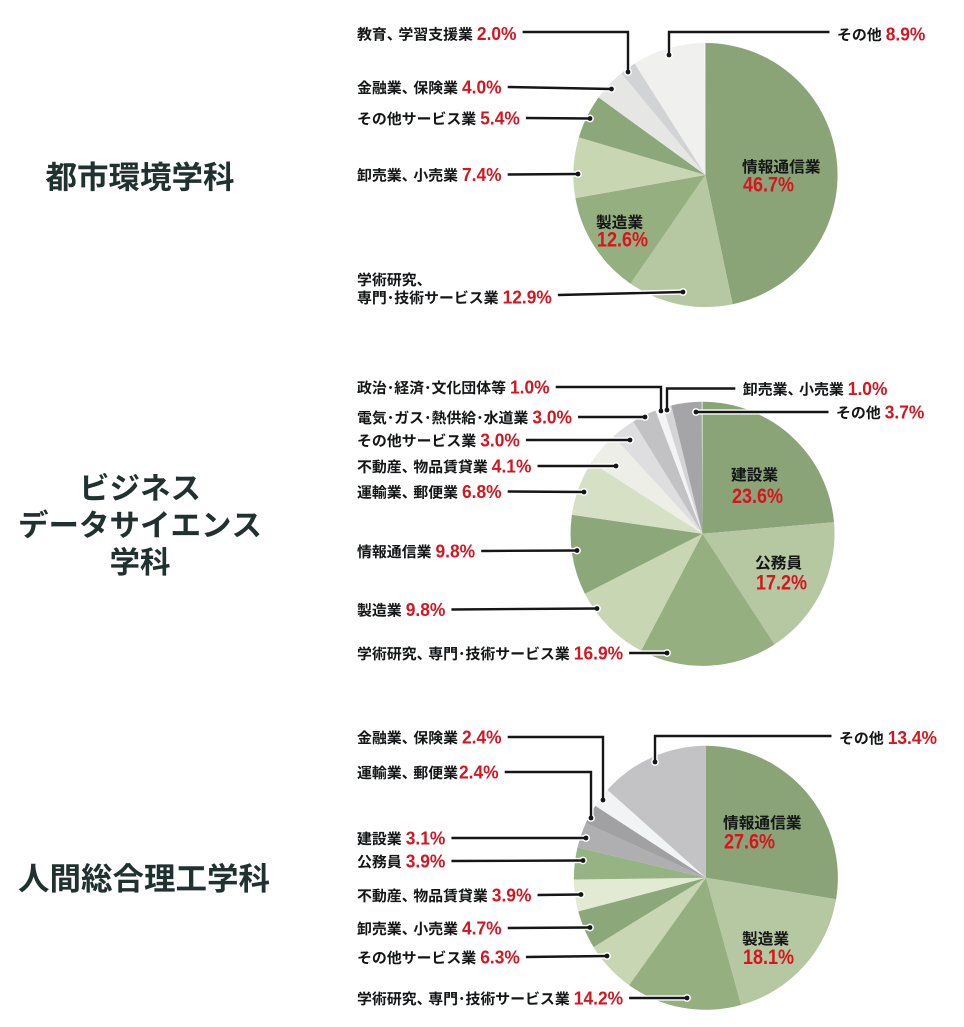  I want to click on svg-text: 5.4%, so click(500, 118).